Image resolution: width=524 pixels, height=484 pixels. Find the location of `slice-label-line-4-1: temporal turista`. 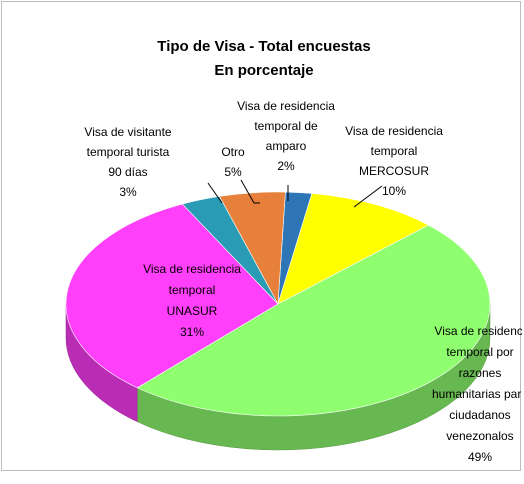

slice-label-line-4-1: temporal turista is located at coordinates (128, 152).